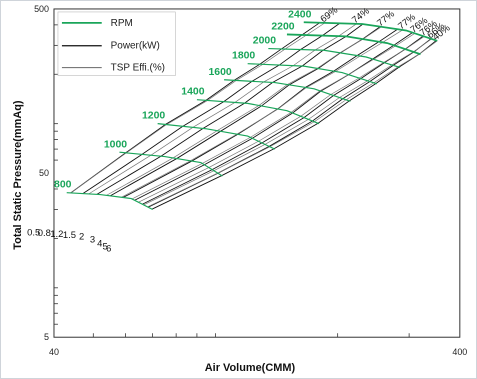 This screenshot has height=379, width=477. Describe the element at coordinates (44, 233) in the screenshot. I see `power-label-0.8: 0.8` at that location.